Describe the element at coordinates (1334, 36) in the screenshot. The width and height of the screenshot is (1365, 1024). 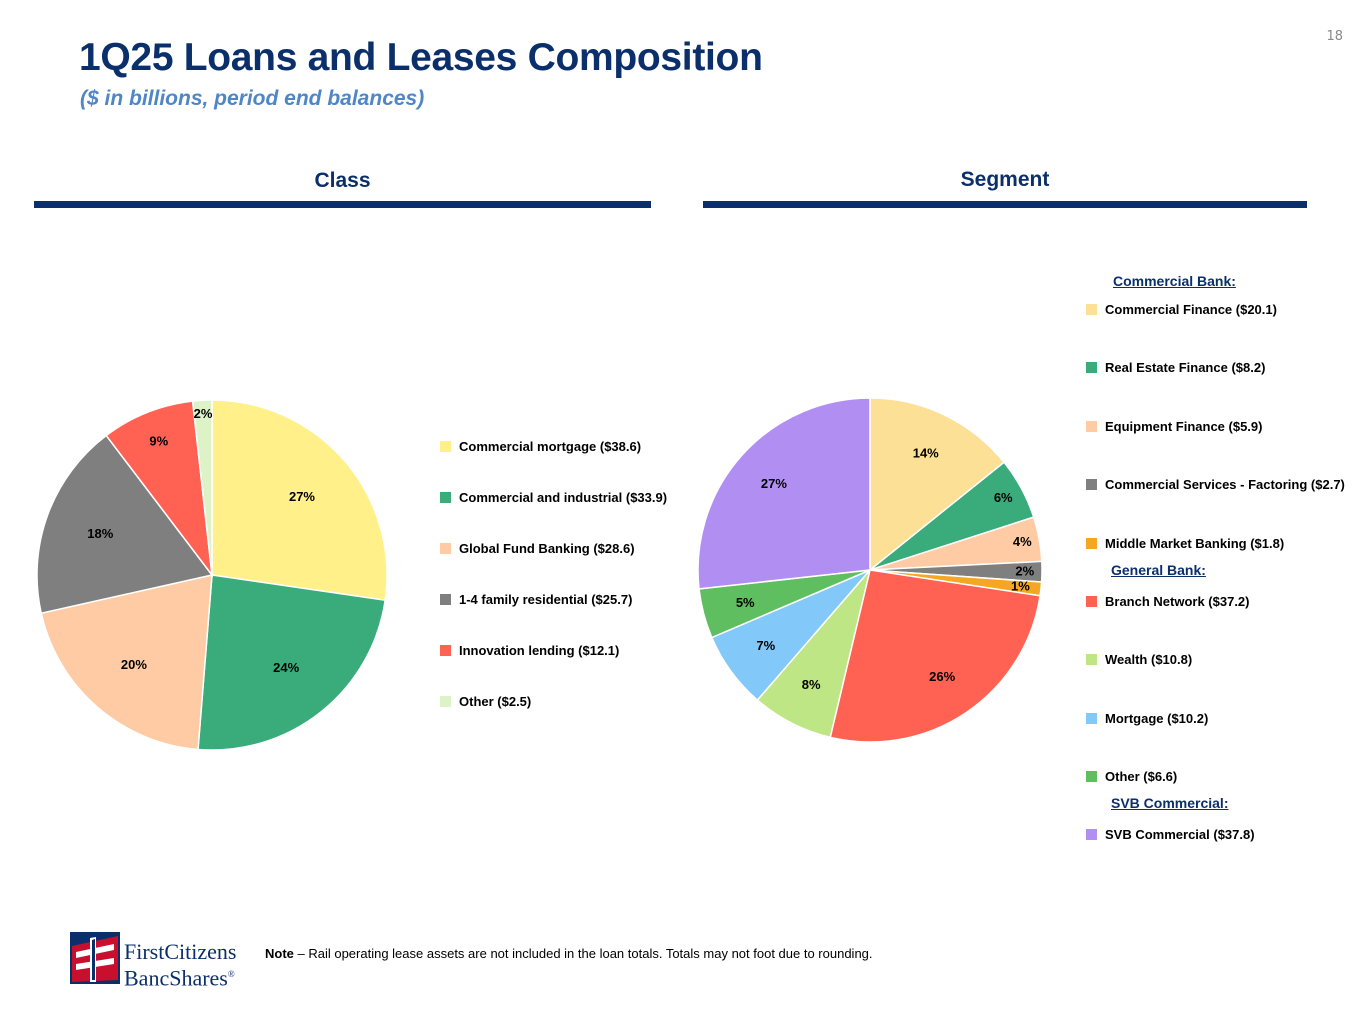
I see `page-number: 18` at that location.